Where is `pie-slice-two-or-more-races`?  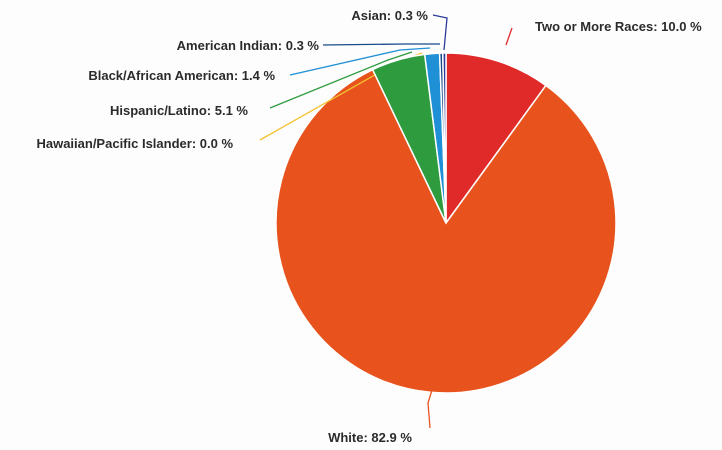
pie-slice-two-or-more-races is located at coordinates (496, 139).